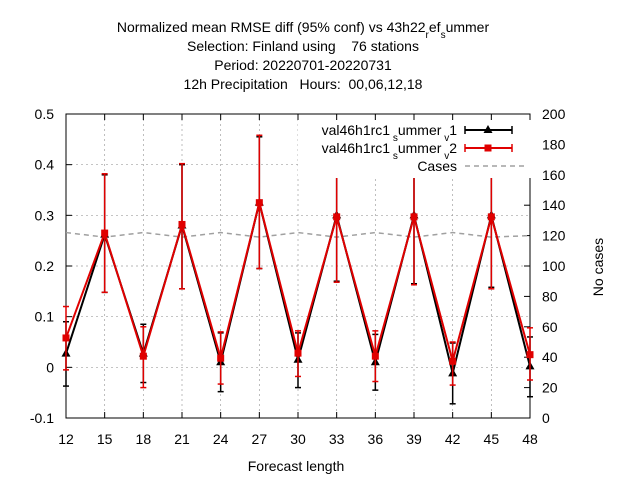 The width and height of the screenshot is (640, 480). I want to click on x-tick-label: 12, so click(66, 439).